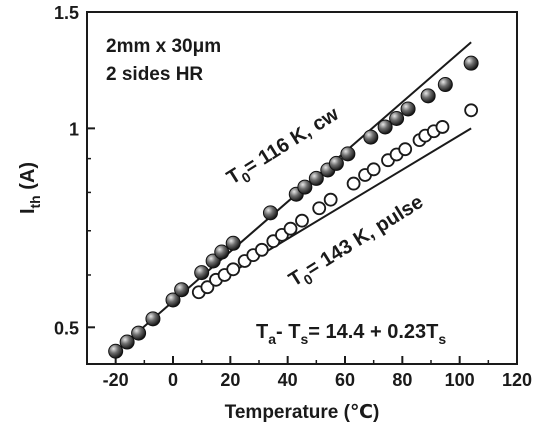  Describe the element at coordinates (66, 328) in the screenshot. I see `y-tick-label: 0.5` at that location.